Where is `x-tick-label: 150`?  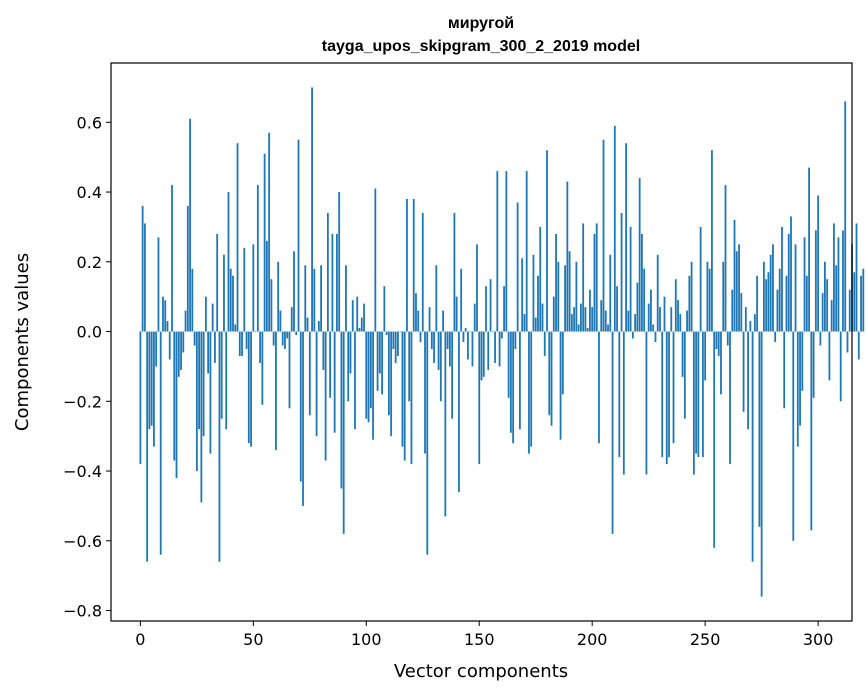
x-tick-label: 150 is located at coordinates (479, 639).